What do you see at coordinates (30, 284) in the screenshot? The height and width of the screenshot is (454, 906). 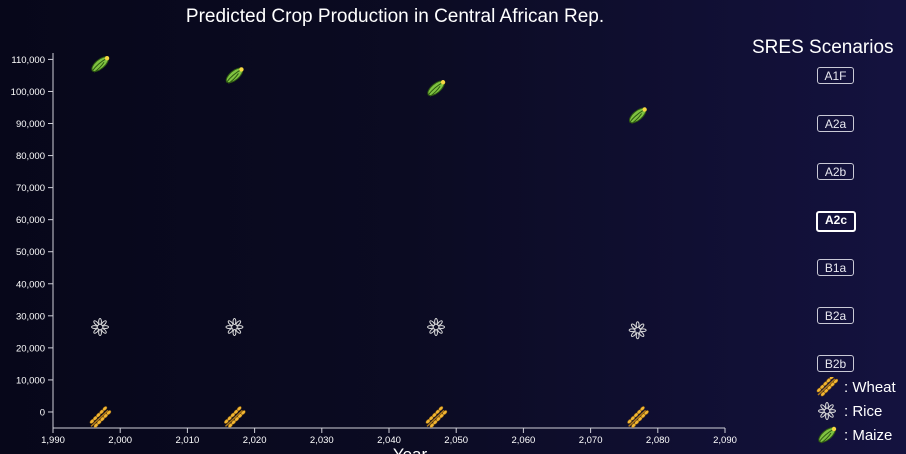 I see `y-tick-label: 40,000` at bounding box center [30, 284].